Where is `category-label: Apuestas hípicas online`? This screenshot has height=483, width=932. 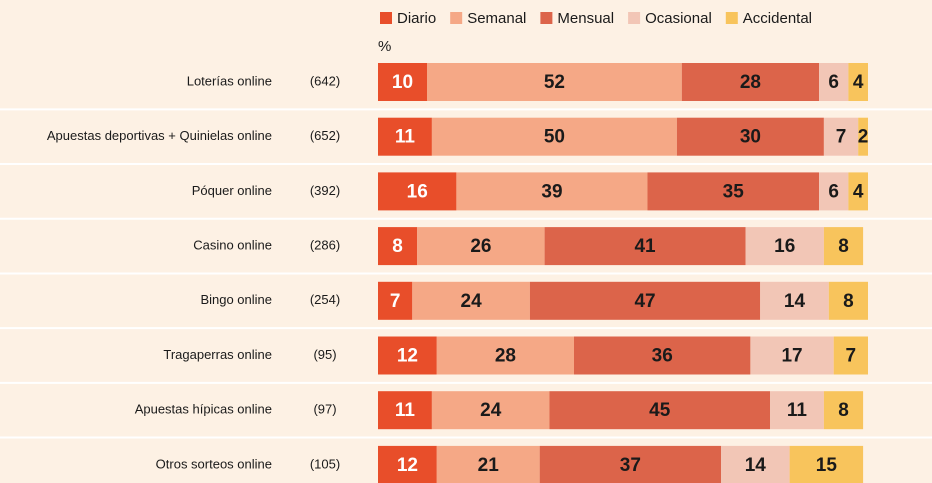
category-label: Apuestas hípicas online is located at coordinates (203, 409).